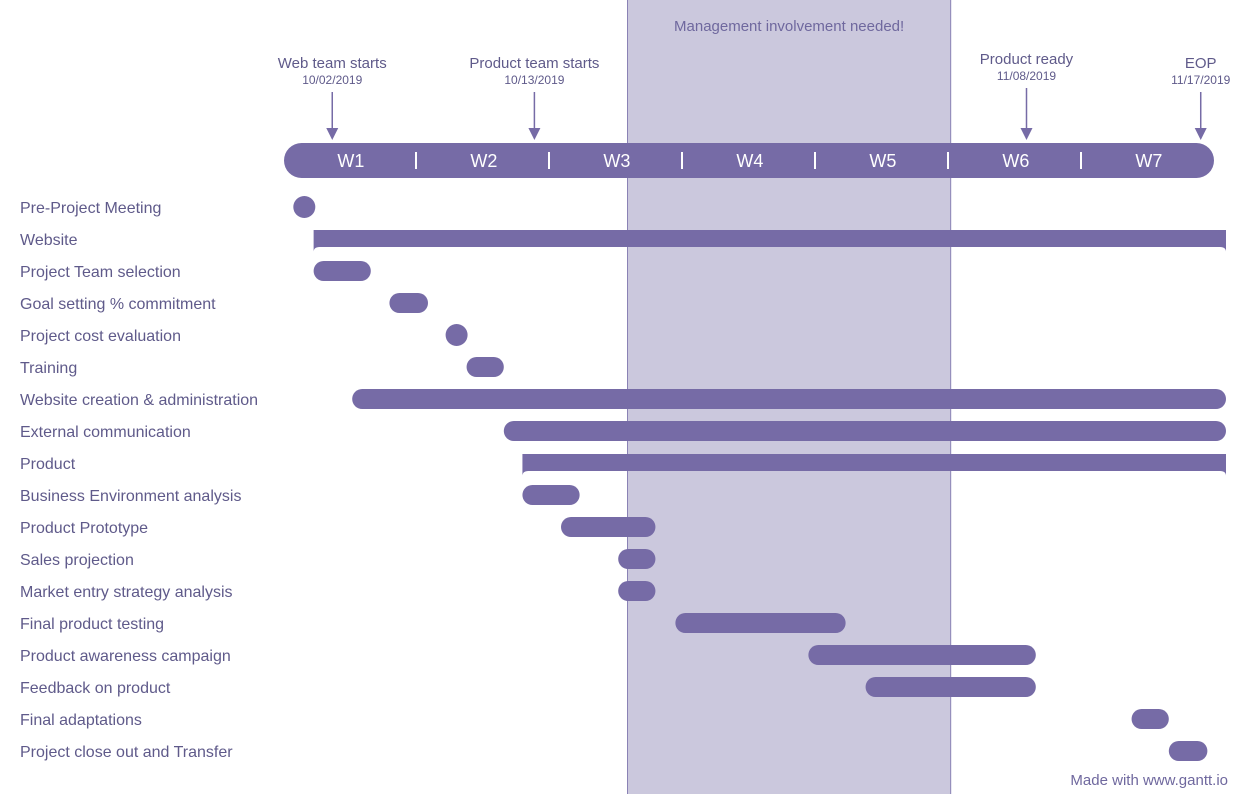 Image resolution: width=1234 pixels, height=794 pixels. Describe the element at coordinates (616, 161) in the screenshot. I see `week-label-w3: W3` at that location.